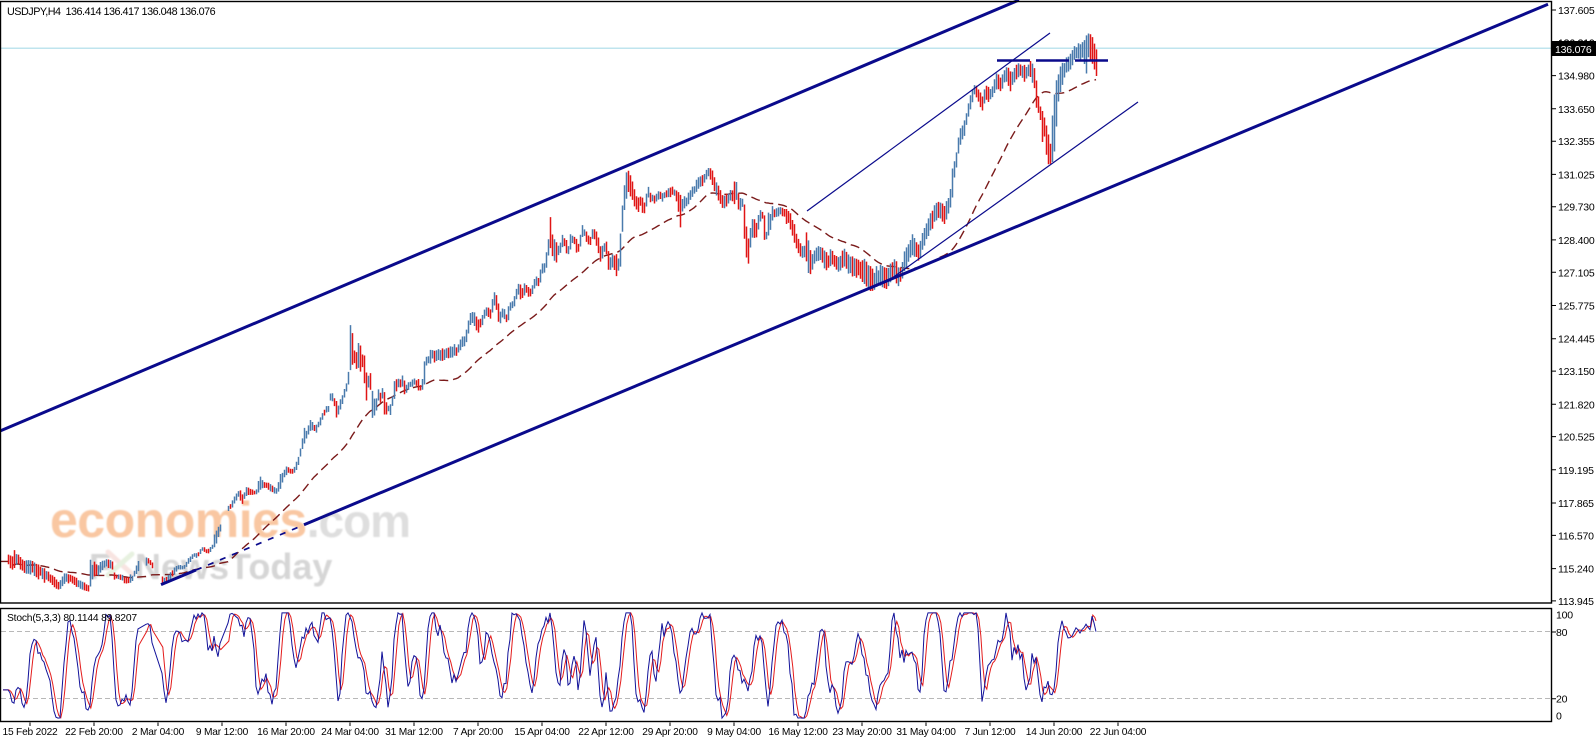  Describe the element at coordinates (1576, 372) in the screenshot. I see `svg-text: 123.150` at that location.